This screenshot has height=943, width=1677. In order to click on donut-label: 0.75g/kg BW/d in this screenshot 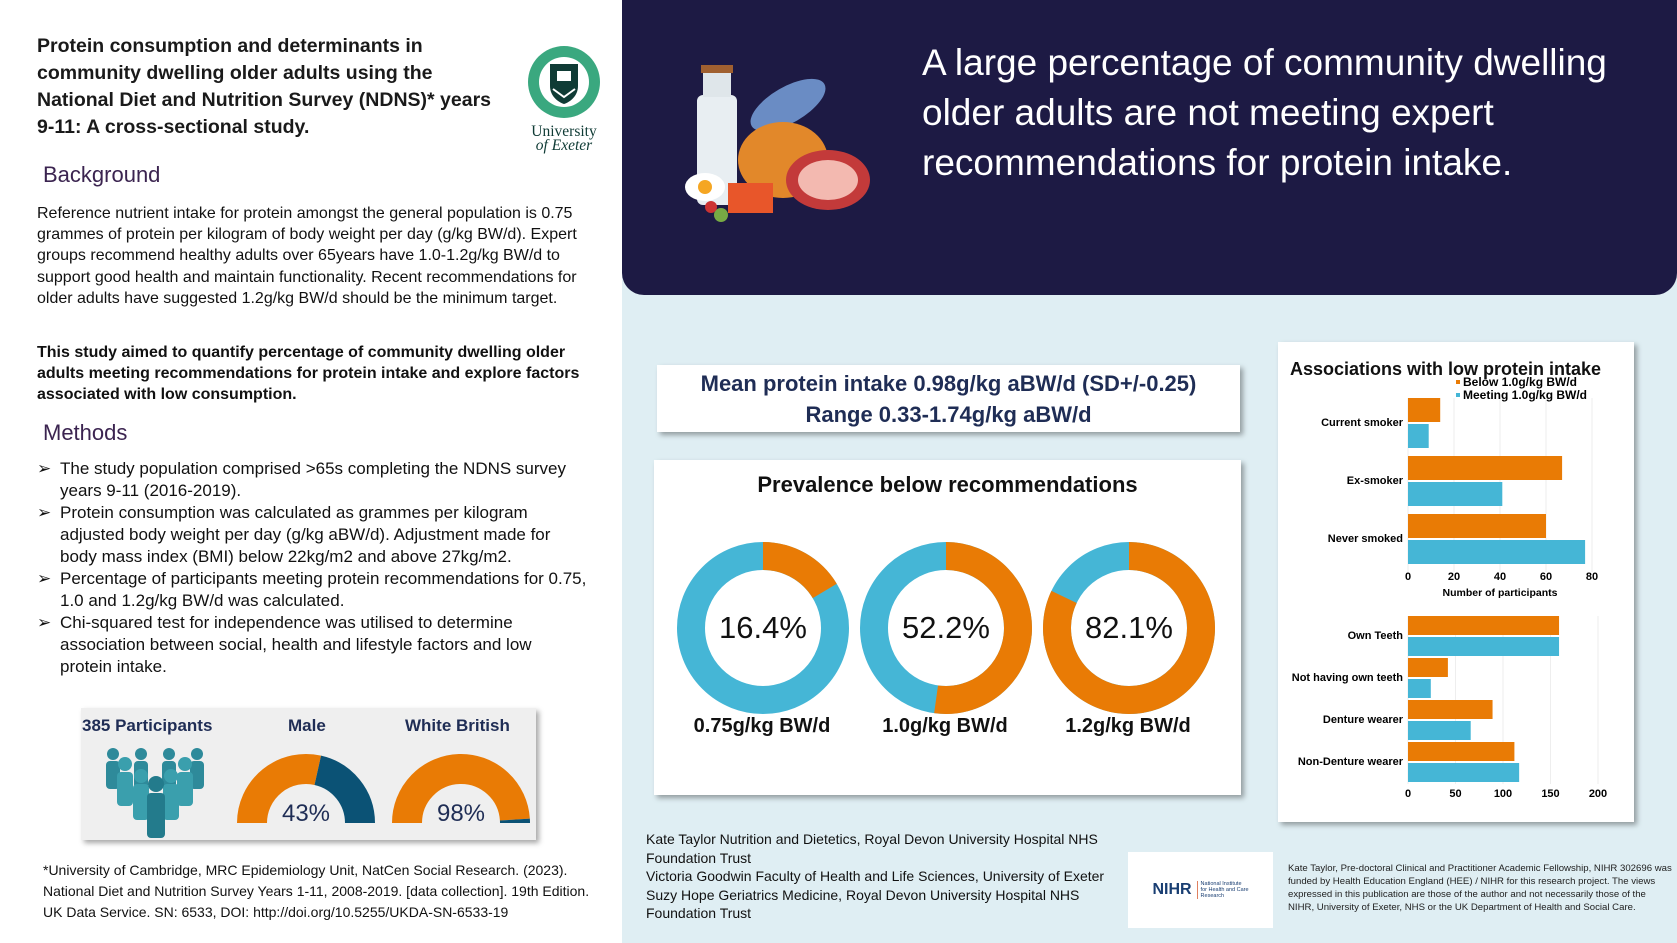, I will do `click(762, 726)`.